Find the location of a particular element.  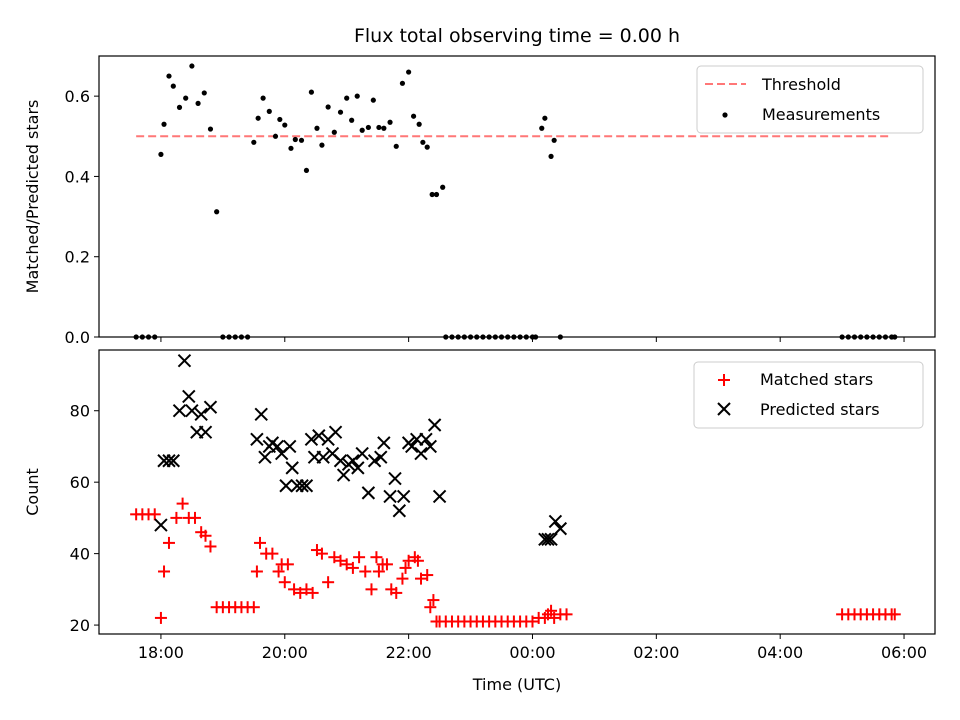

top-x-ticks is located at coordinates (532, 339).